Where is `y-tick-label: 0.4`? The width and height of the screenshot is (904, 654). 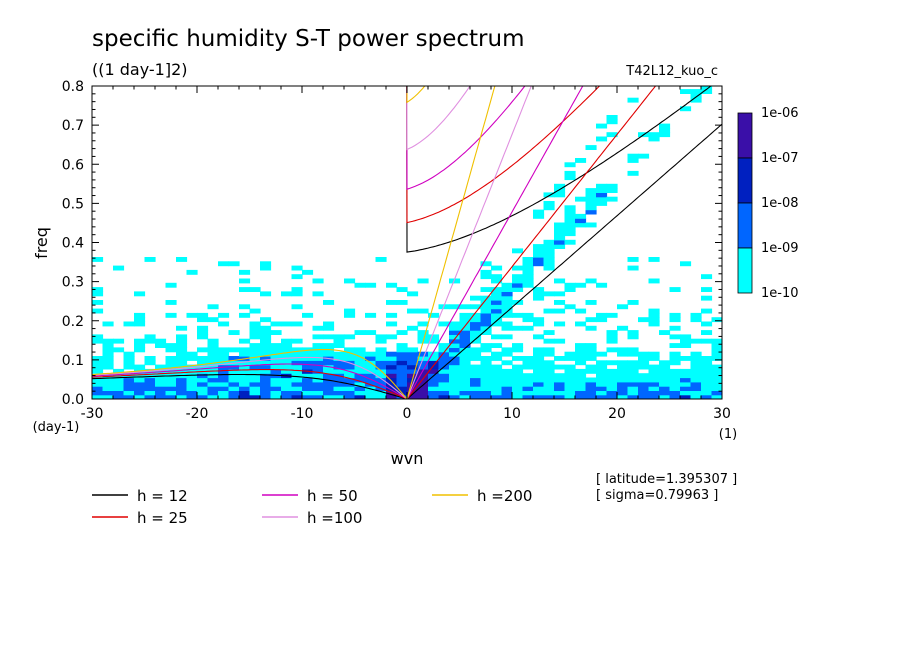 y-tick-label: 0.4 is located at coordinates (73, 244).